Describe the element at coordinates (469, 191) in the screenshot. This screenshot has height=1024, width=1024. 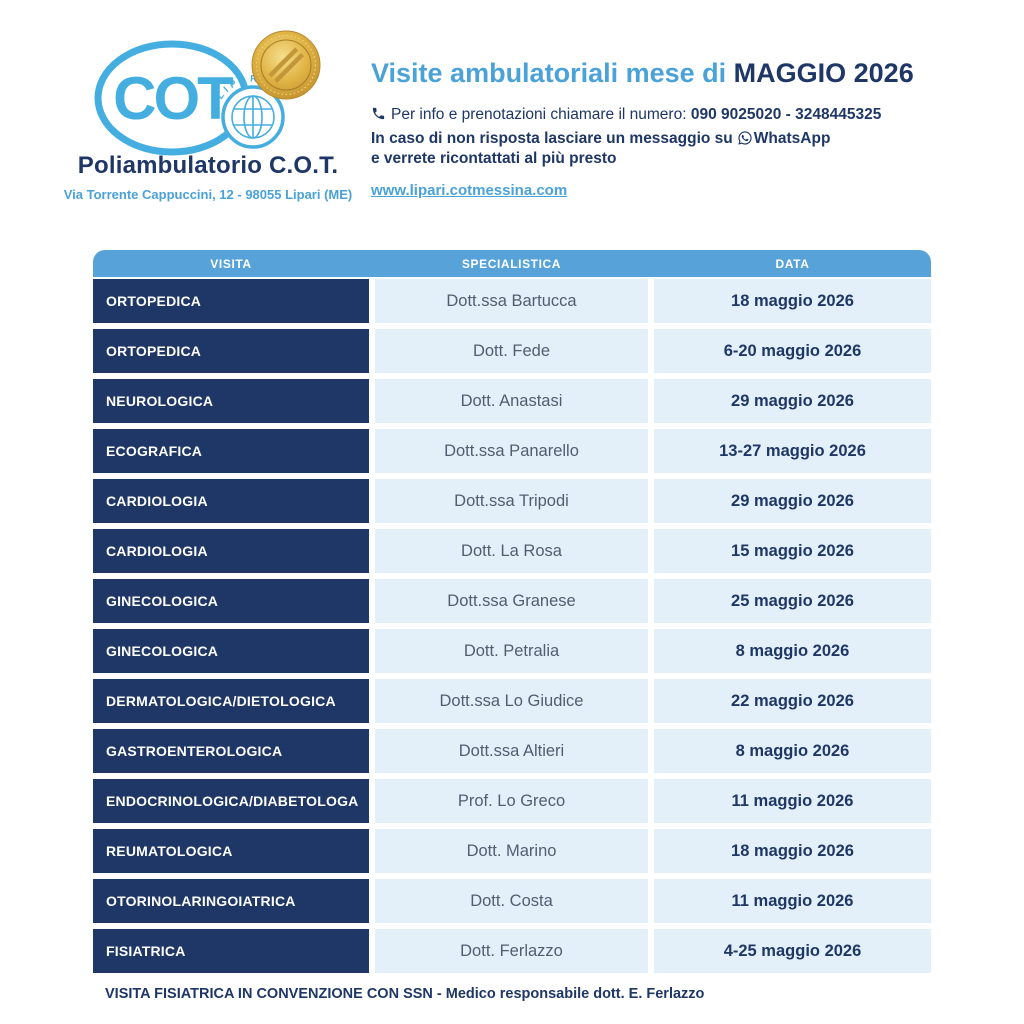
I see `website-link: www.lipari.cotmessina.com` at that location.